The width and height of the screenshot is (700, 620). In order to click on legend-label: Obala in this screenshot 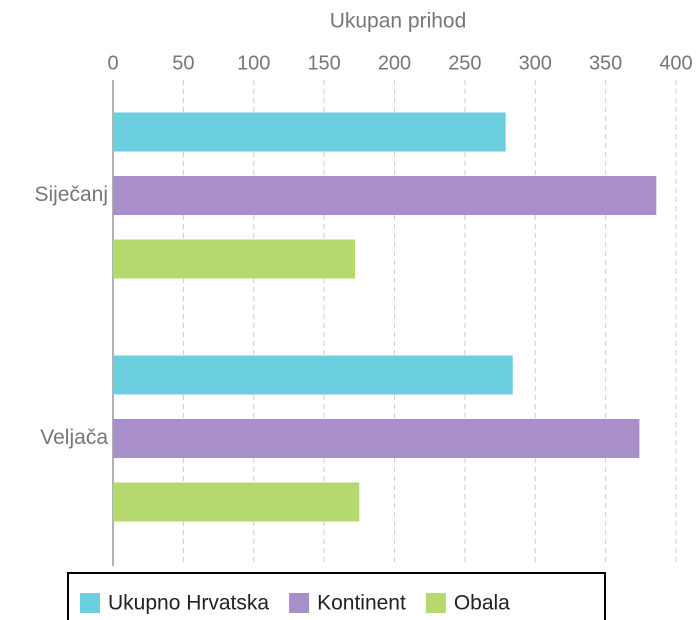, I will do `click(482, 603)`.